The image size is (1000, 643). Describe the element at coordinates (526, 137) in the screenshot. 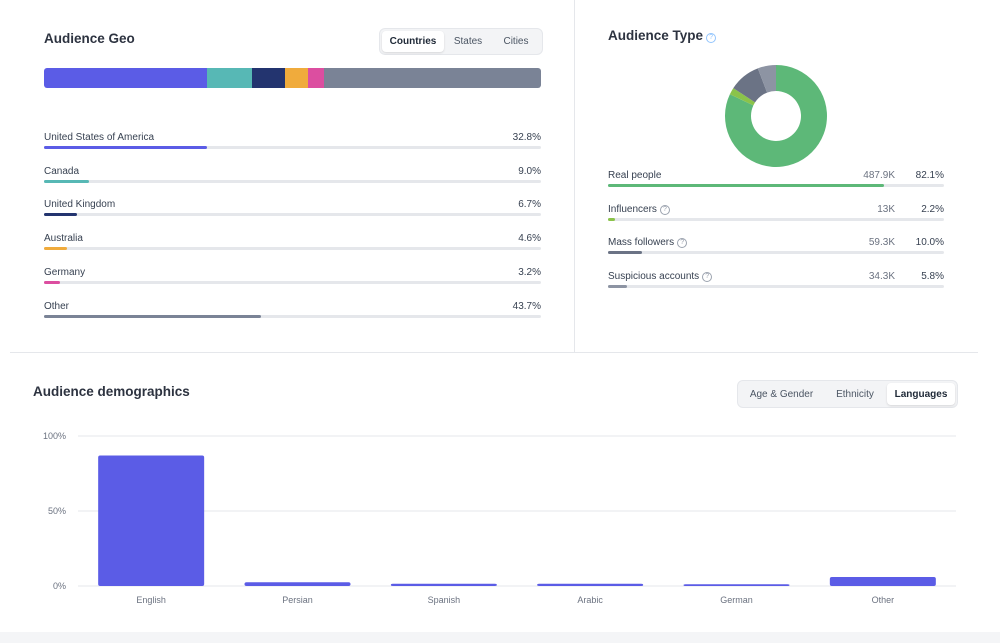

I see `country-percent: 32.8%` at that location.